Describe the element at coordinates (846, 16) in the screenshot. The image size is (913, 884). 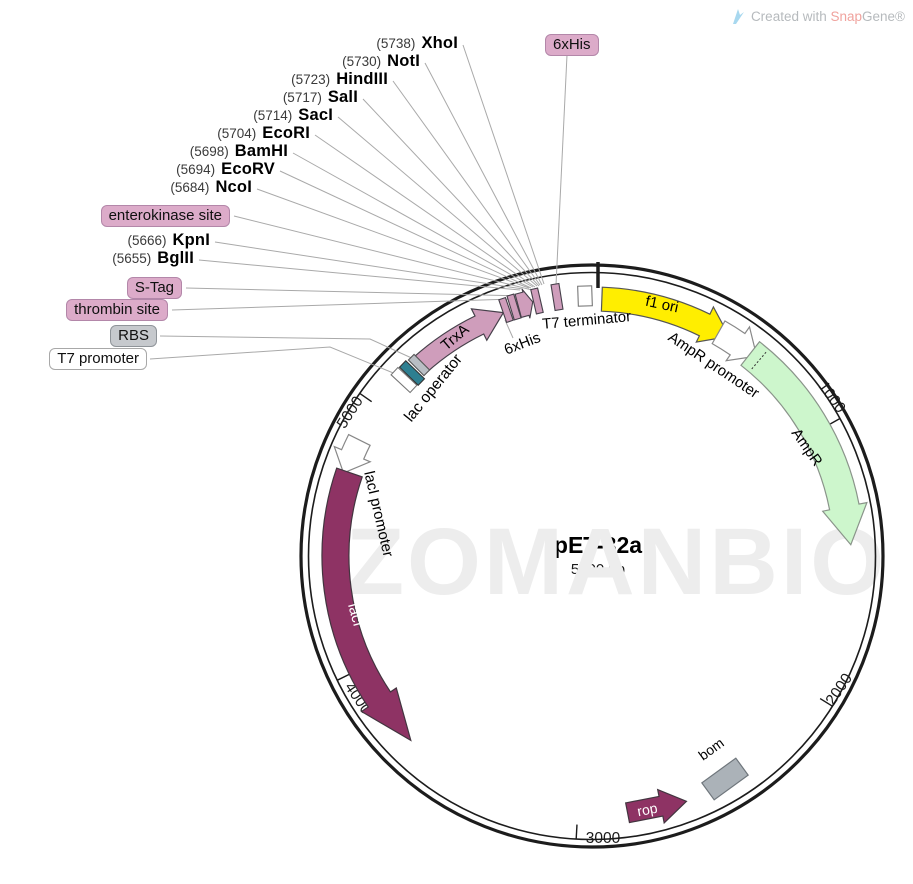
I see `credit-brand-snap: Snap` at that location.